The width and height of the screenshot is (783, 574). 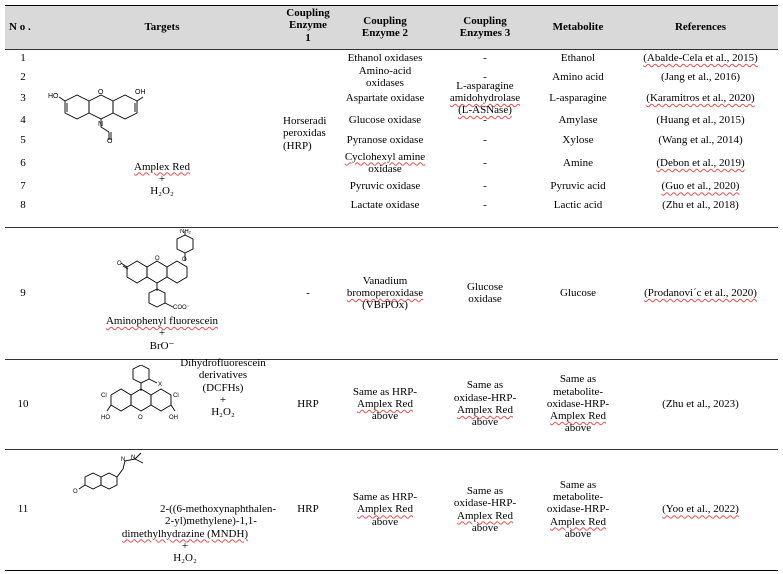 I want to click on row11-reference: (Yoo et al., 2022), so click(x=700, y=509).